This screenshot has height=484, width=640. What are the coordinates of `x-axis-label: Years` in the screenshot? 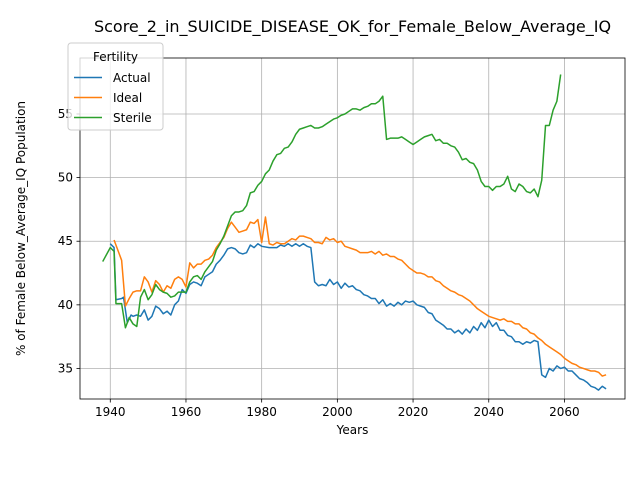 It's located at (352, 430).